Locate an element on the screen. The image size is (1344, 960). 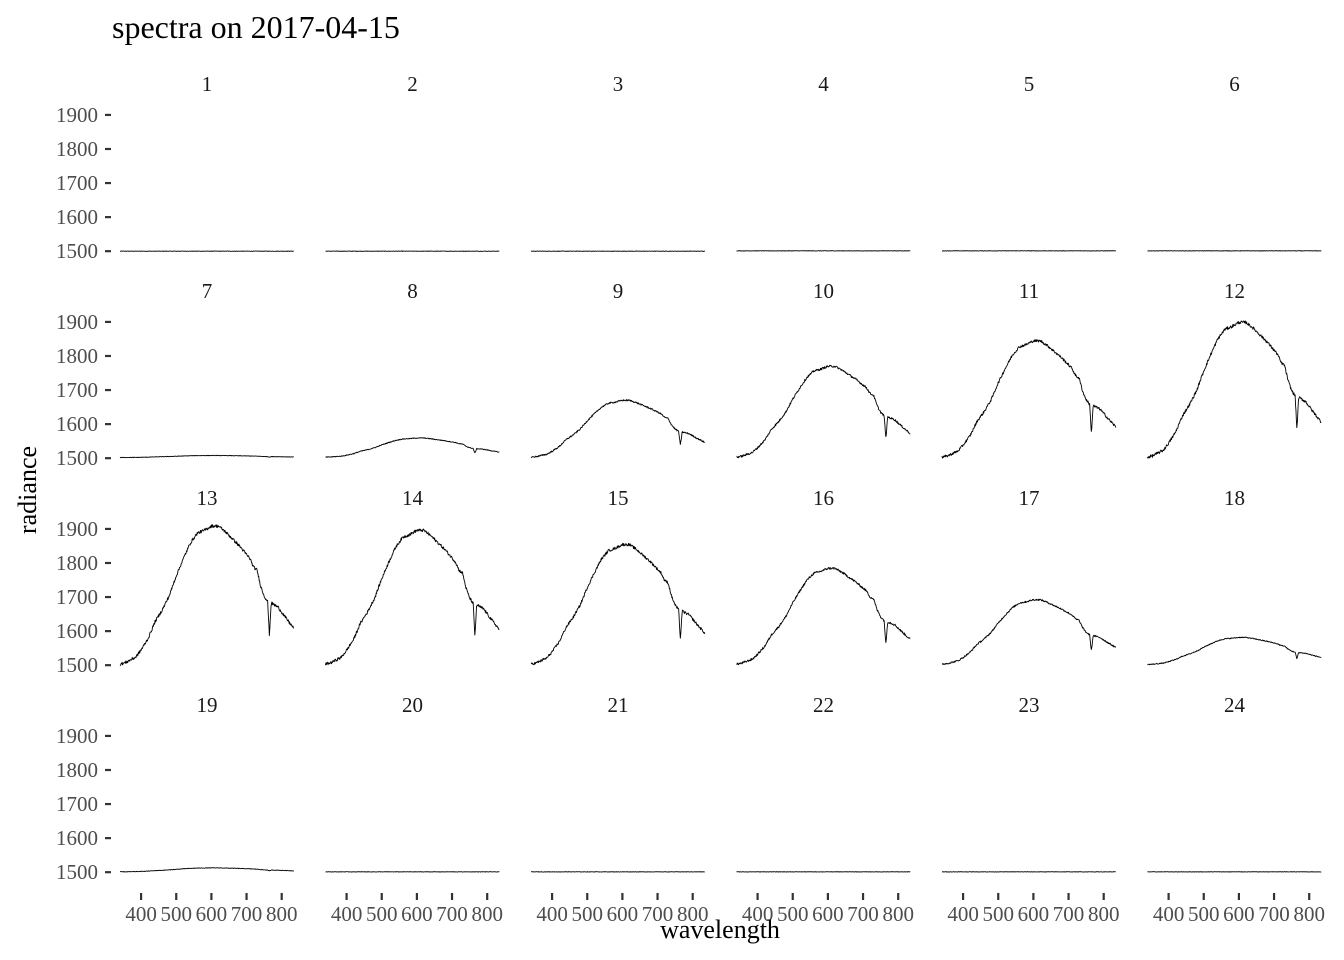
facet-panel-17: 17 is located at coordinates (1029, 575).